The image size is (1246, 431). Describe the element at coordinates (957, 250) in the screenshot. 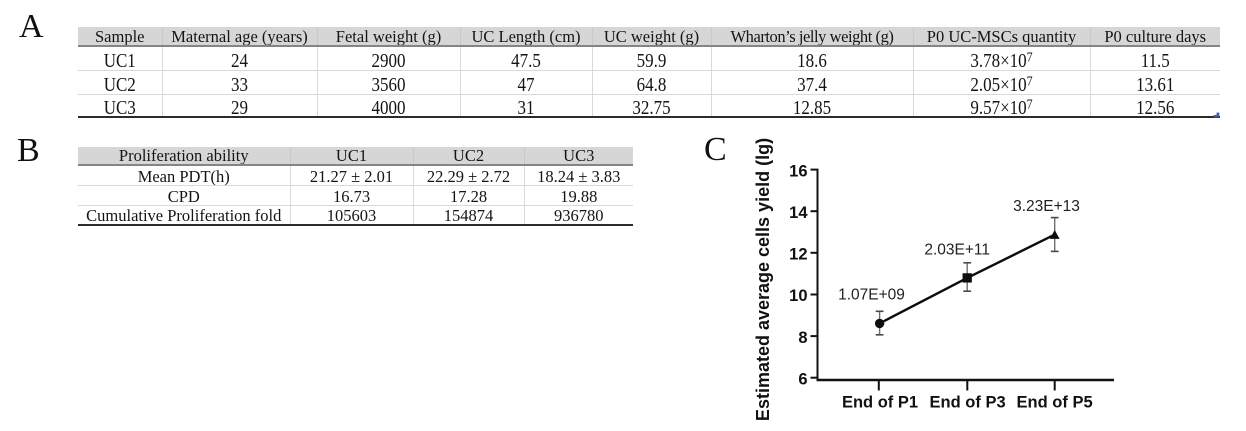

I see `svg-text: 2.03E+11` at that location.